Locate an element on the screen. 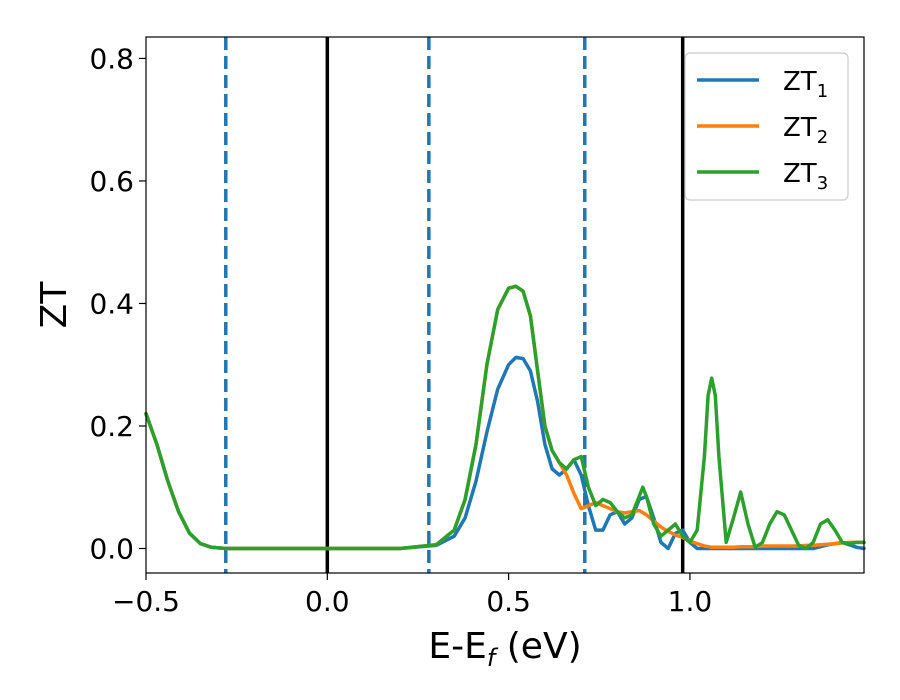 This screenshot has height=700, width=900. y-tick-label: 0.4 is located at coordinates (111, 303).